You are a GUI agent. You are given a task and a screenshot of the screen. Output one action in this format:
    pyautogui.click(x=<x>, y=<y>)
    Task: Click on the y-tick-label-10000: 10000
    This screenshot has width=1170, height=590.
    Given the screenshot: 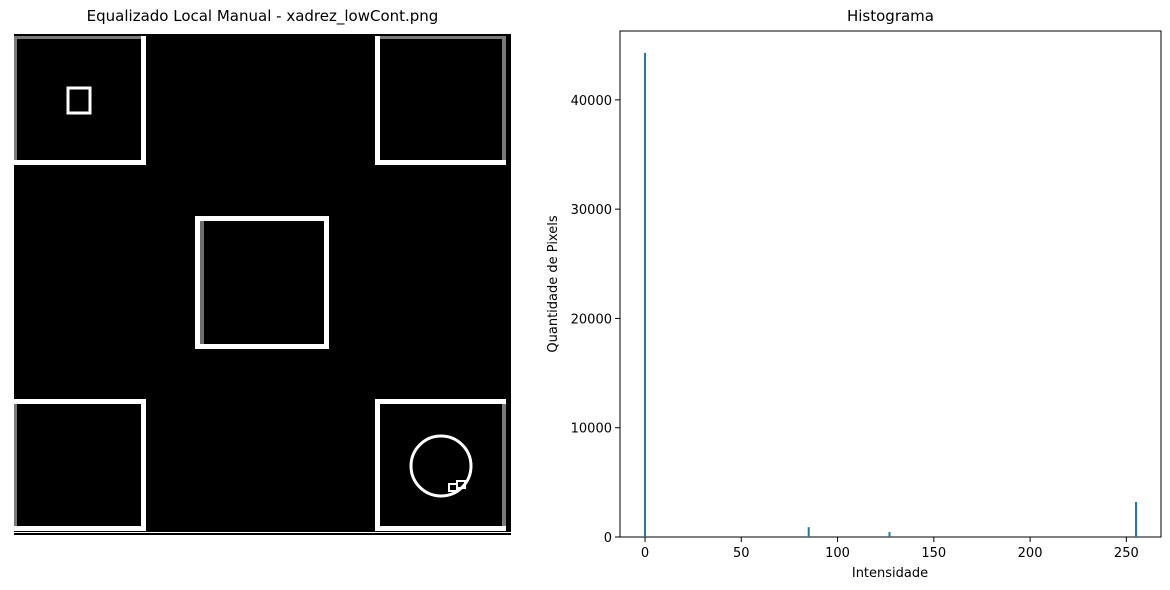 What is the action you would take?
    pyautogui.click(x=591, y=429)
    